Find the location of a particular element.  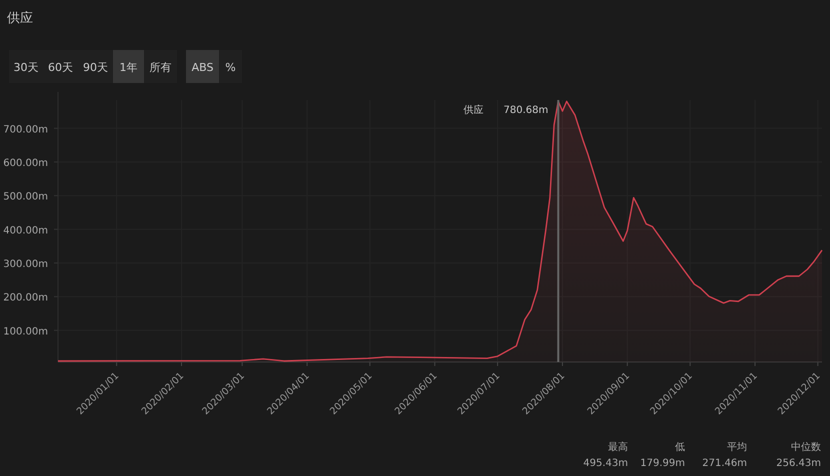

annotation: 供应 is located at coordinates (473, 110).